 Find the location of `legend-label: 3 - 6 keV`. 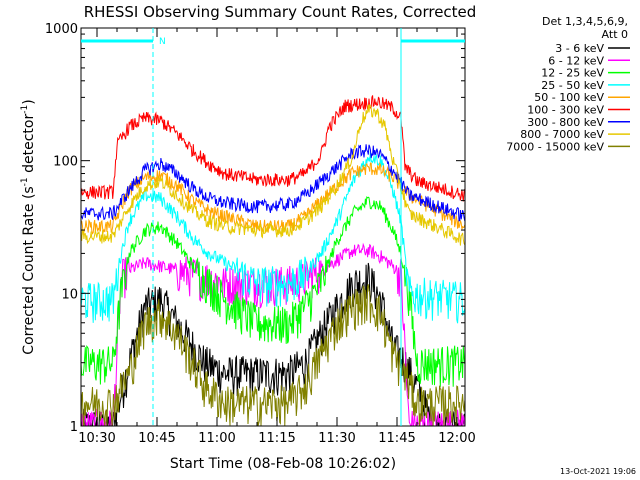

legend-label: 3 - 6 keV is located at coordinates (579, 48).